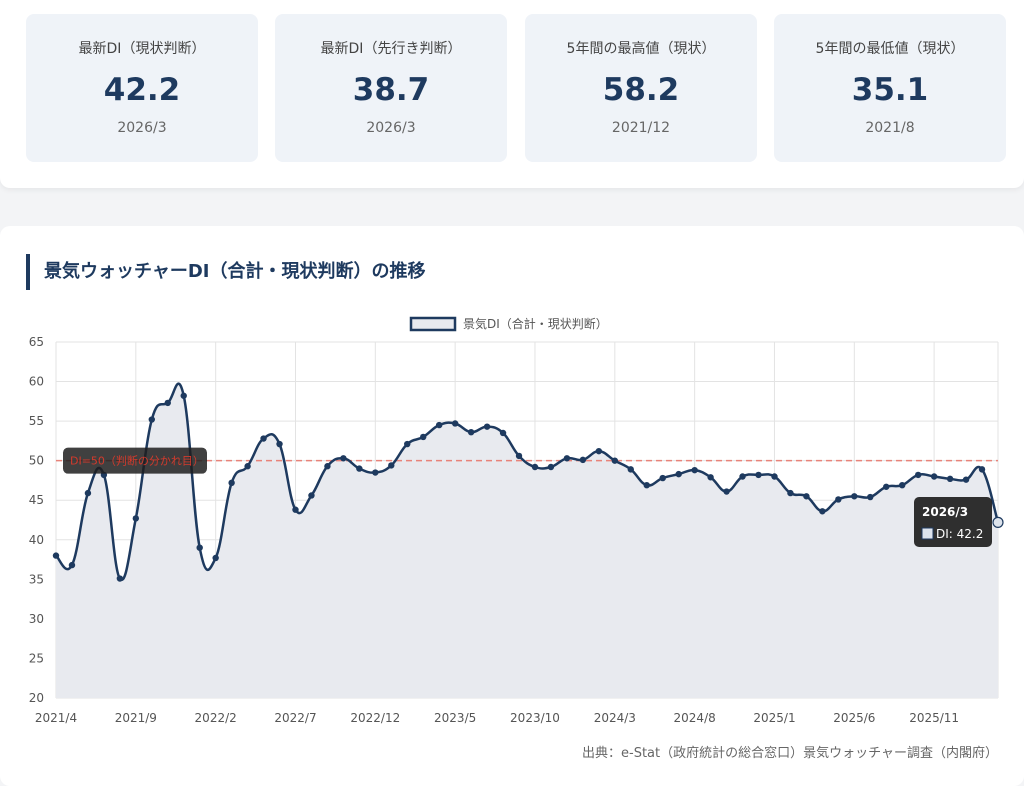 This screenshot has height=786, width=1024. I want to click on x-tick-label: 2025/6, so click(854, 718).